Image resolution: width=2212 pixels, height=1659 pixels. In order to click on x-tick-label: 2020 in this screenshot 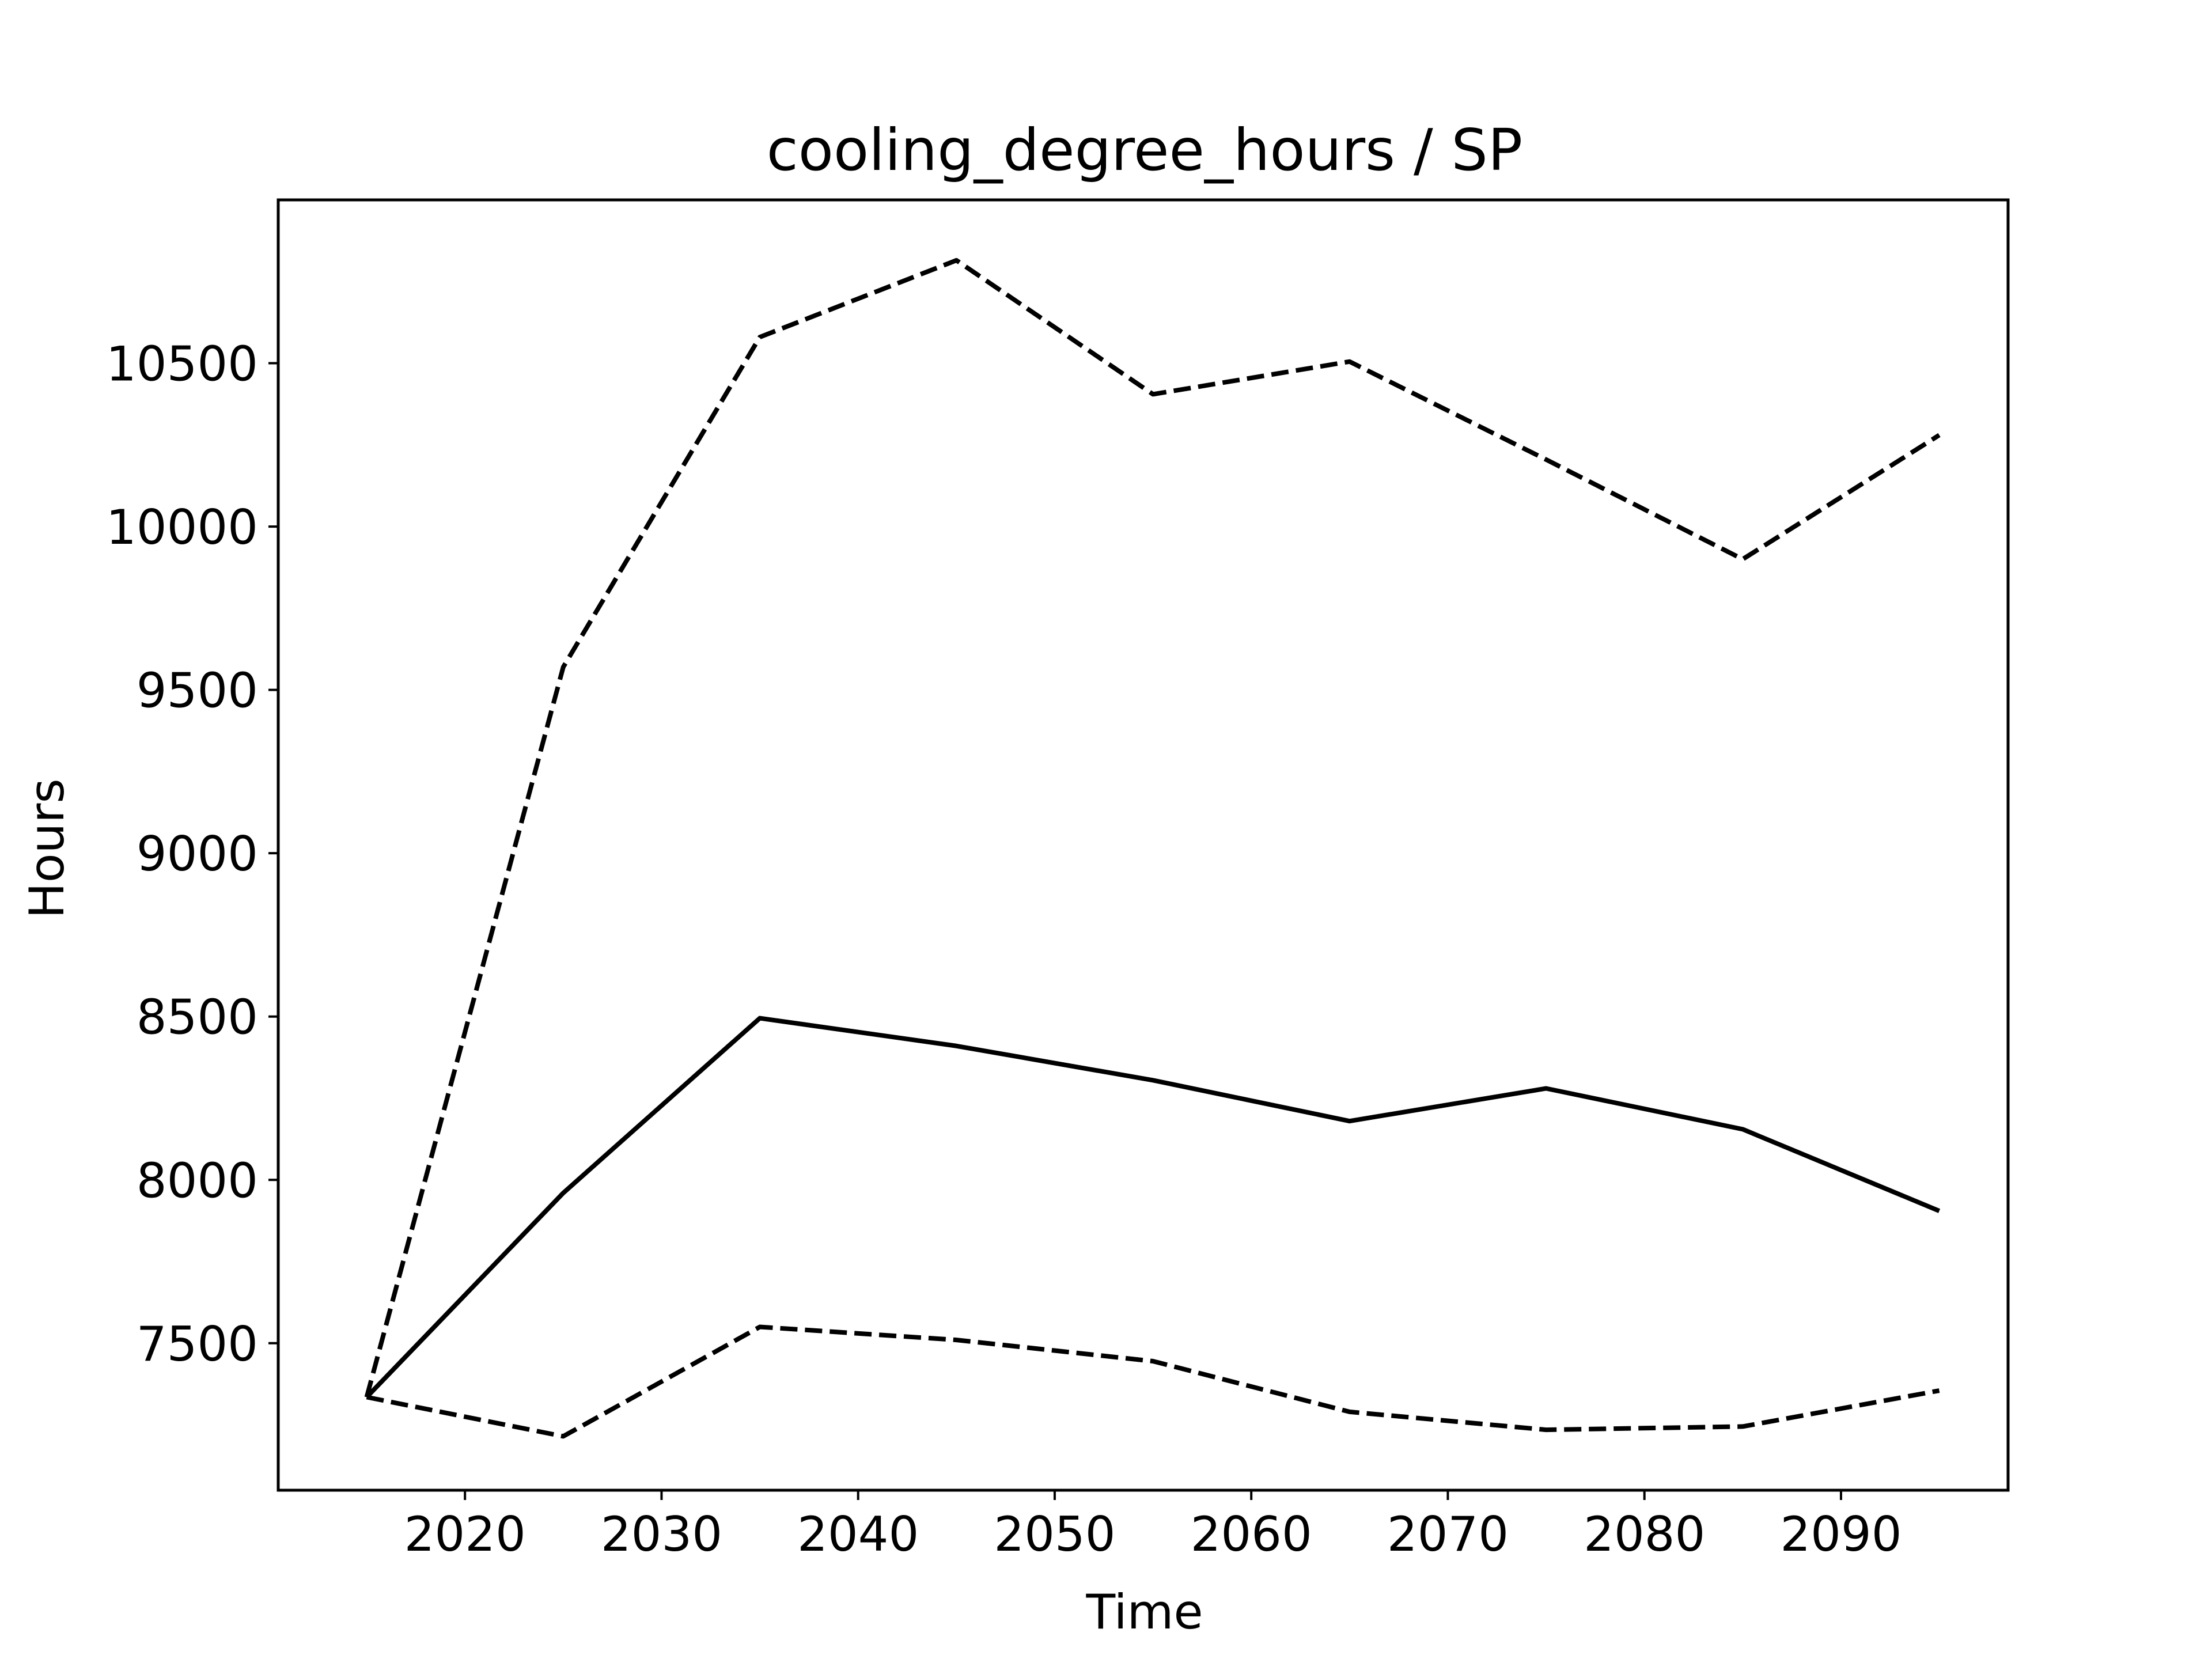, I will do `click(465, 1534)`.